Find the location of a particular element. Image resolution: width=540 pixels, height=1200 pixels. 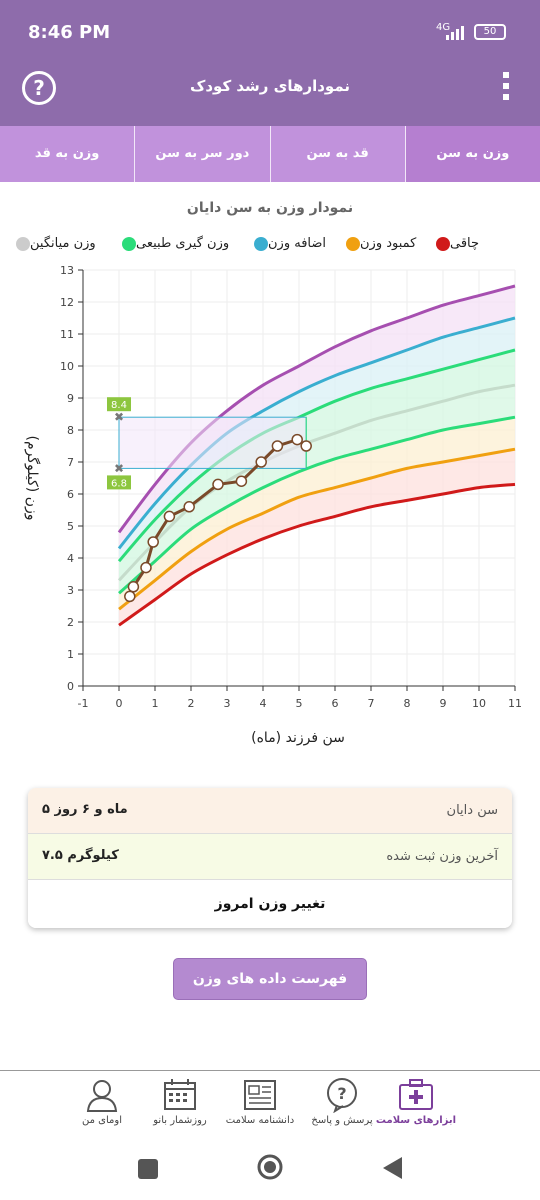

range-badge-label: 8.4 is located at coordinates (119, 405).